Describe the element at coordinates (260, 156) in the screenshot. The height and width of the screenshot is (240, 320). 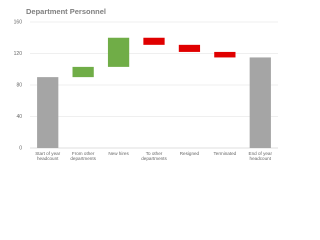
I see `x-tick-label: End of year headcount` at that location.